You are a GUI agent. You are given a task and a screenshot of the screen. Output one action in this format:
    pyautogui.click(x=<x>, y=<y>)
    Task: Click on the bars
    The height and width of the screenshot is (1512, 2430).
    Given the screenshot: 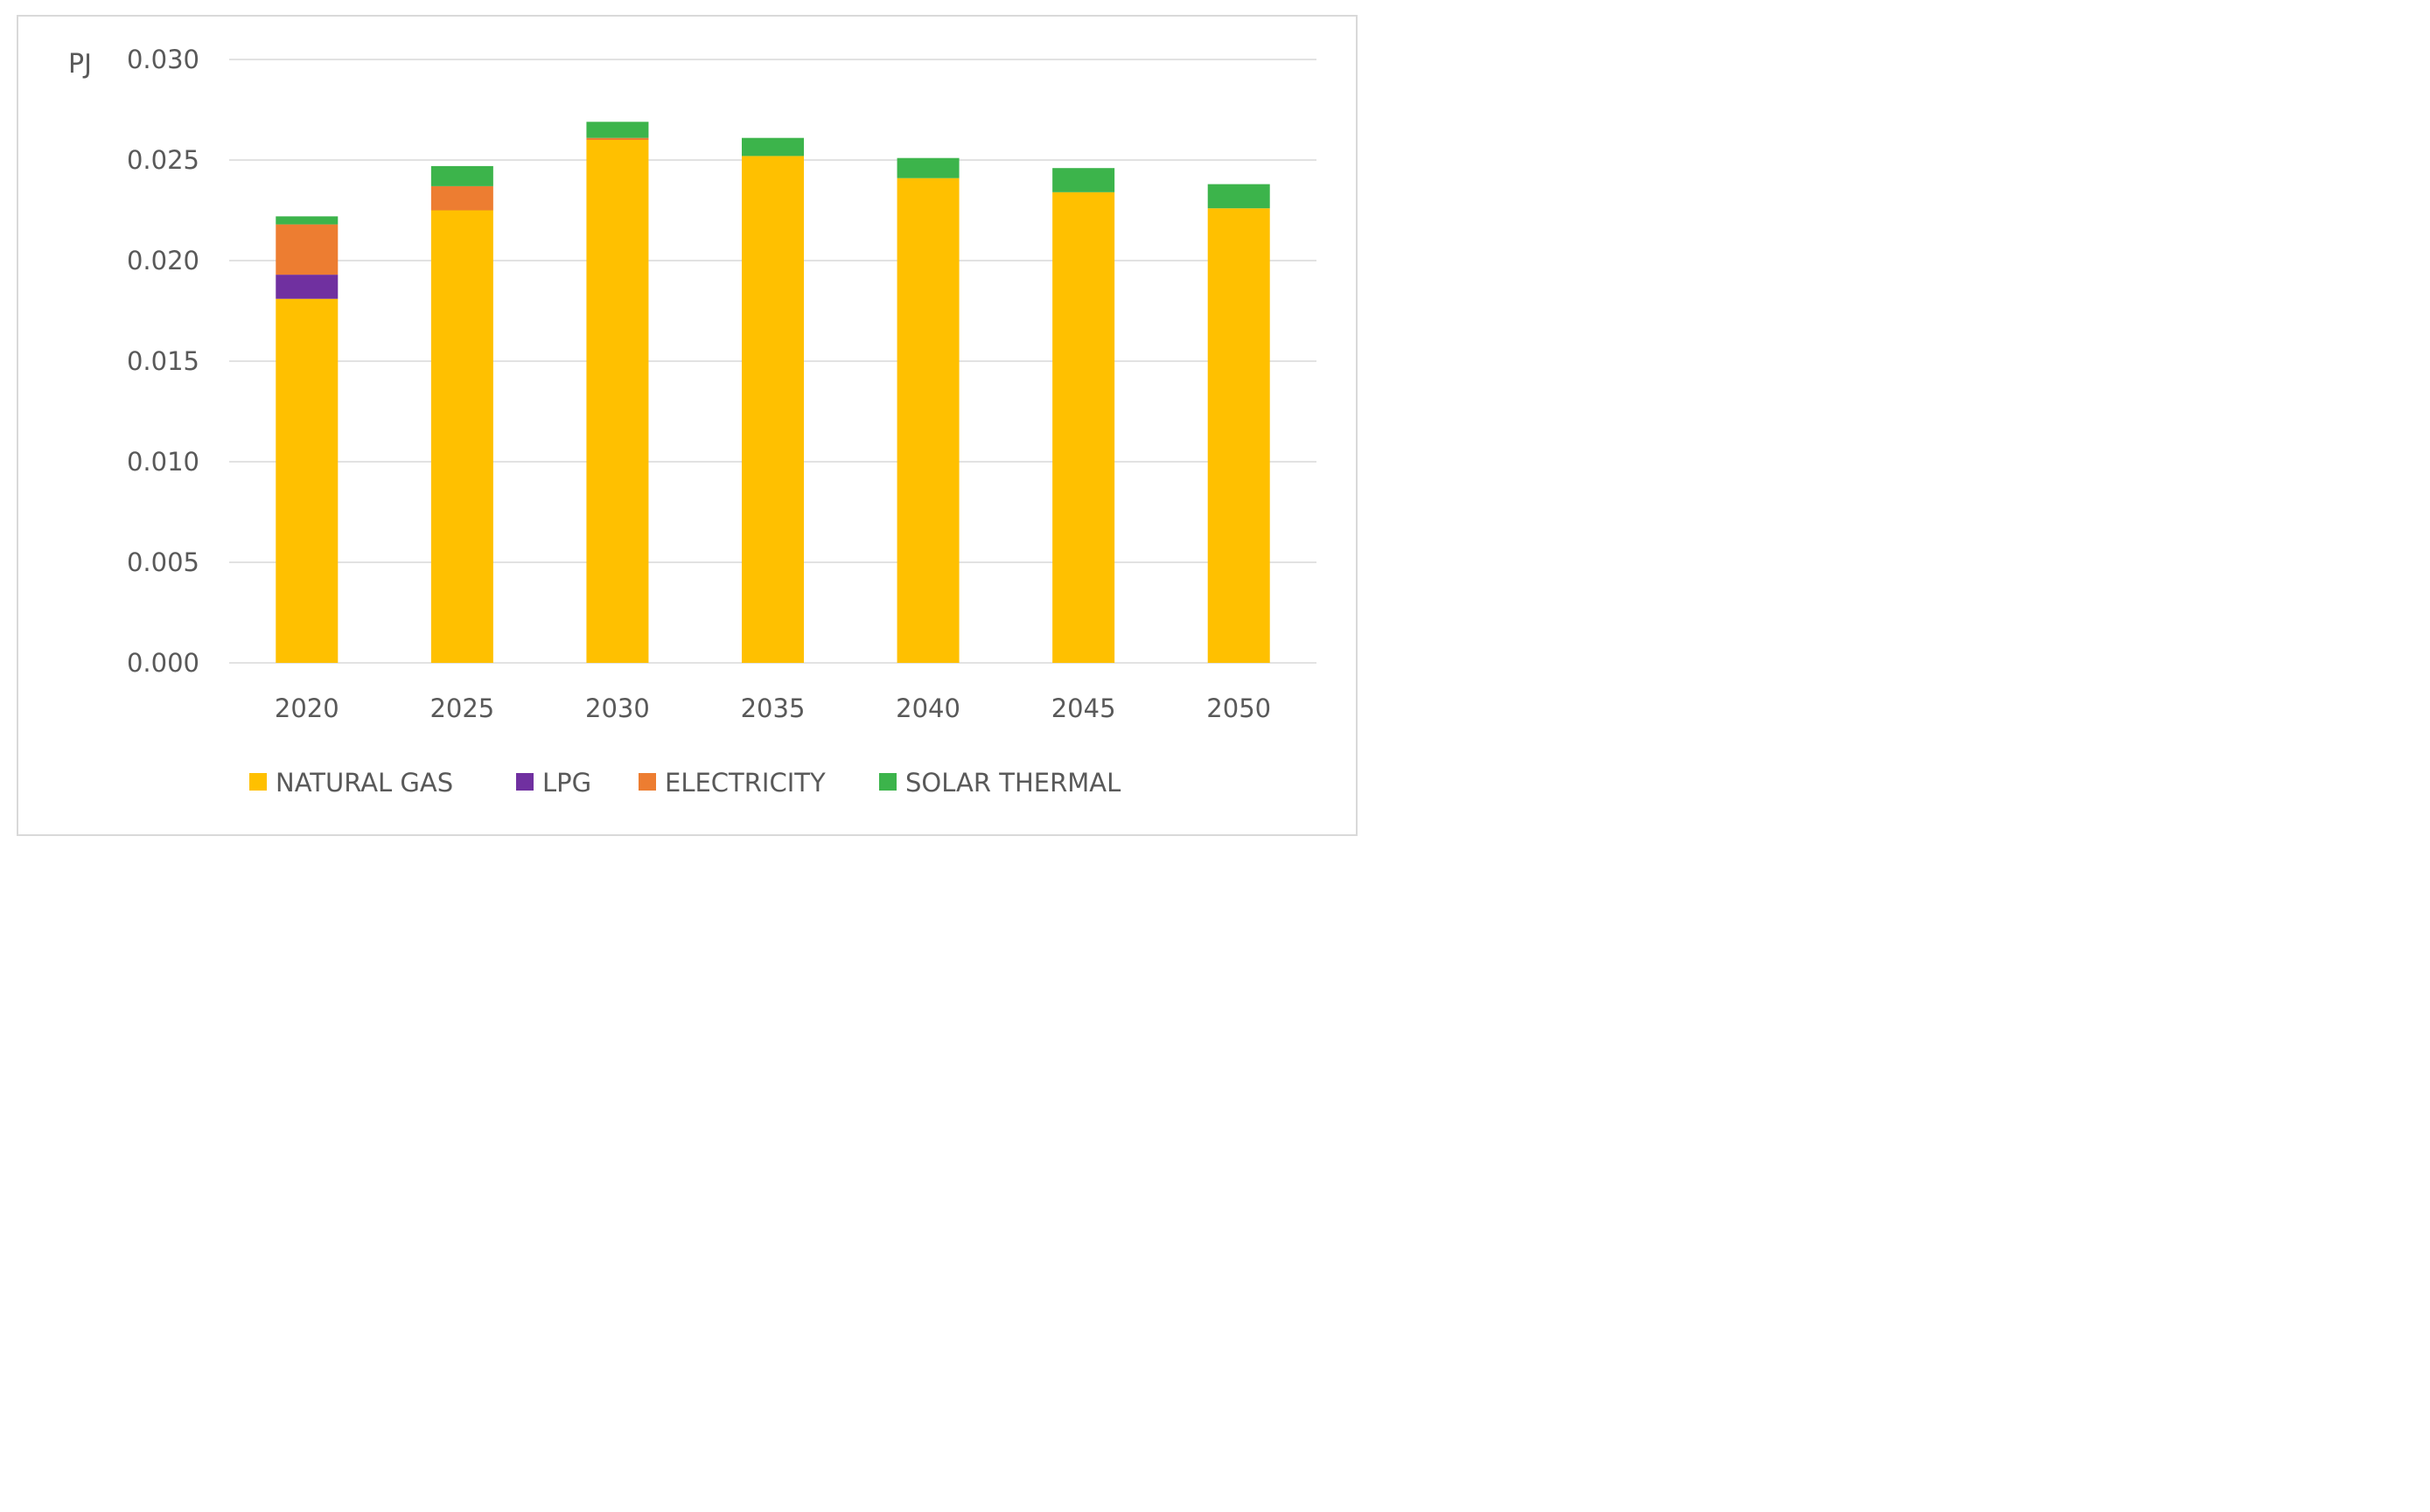 What is the action you would take?
    pyautogui.click(x=773, y=393)
    